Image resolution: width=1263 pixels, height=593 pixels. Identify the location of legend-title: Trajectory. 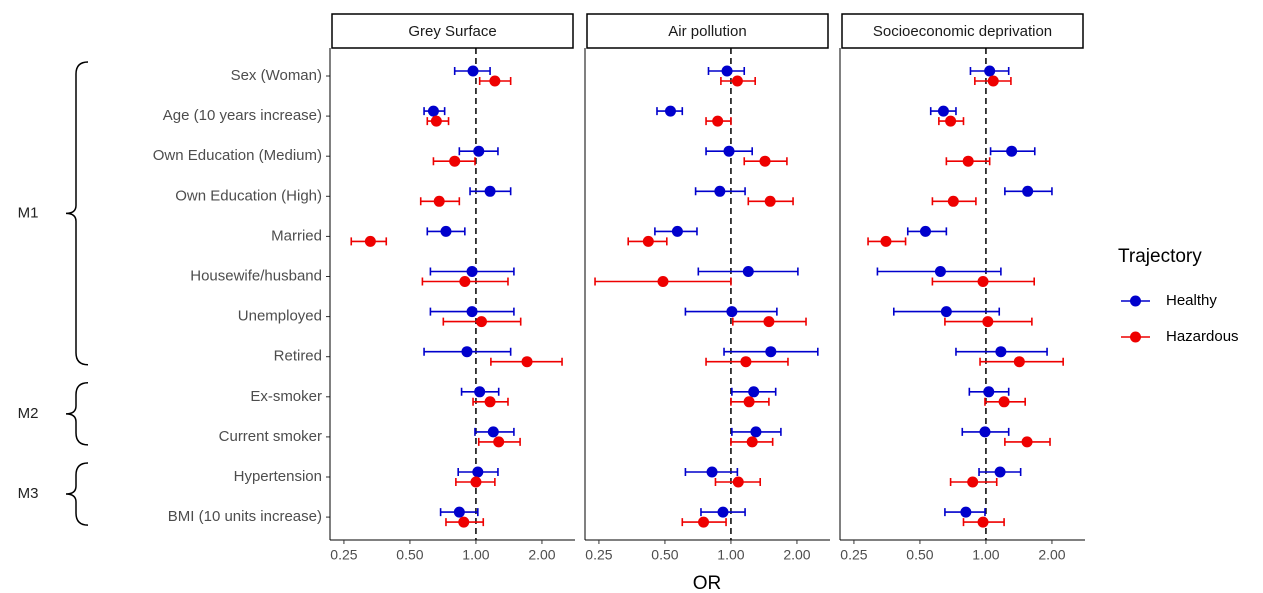
(1160, 256).